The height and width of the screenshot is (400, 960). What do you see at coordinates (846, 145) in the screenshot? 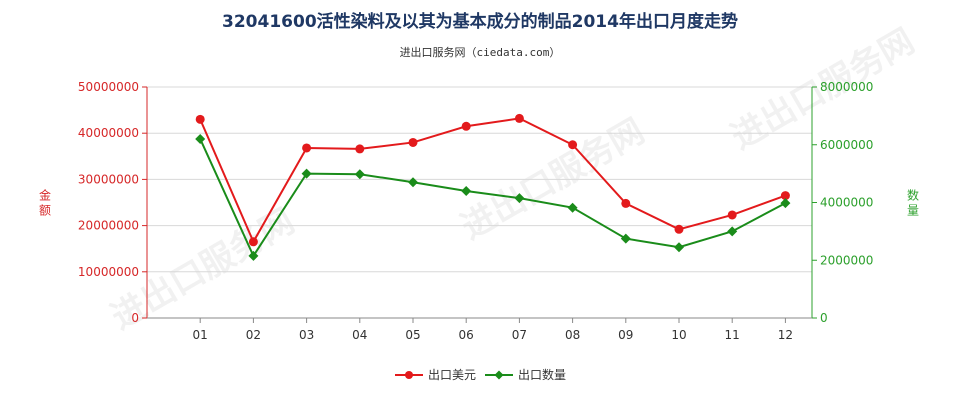
I see `right-tick-label: 6000000` at bounding box center [846, 145].